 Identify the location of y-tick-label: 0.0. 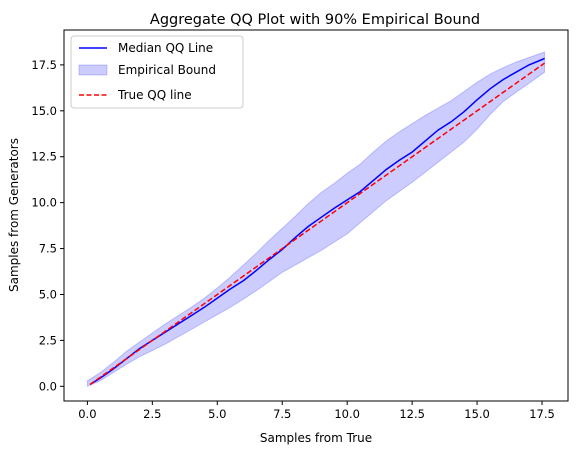
(48, 386).